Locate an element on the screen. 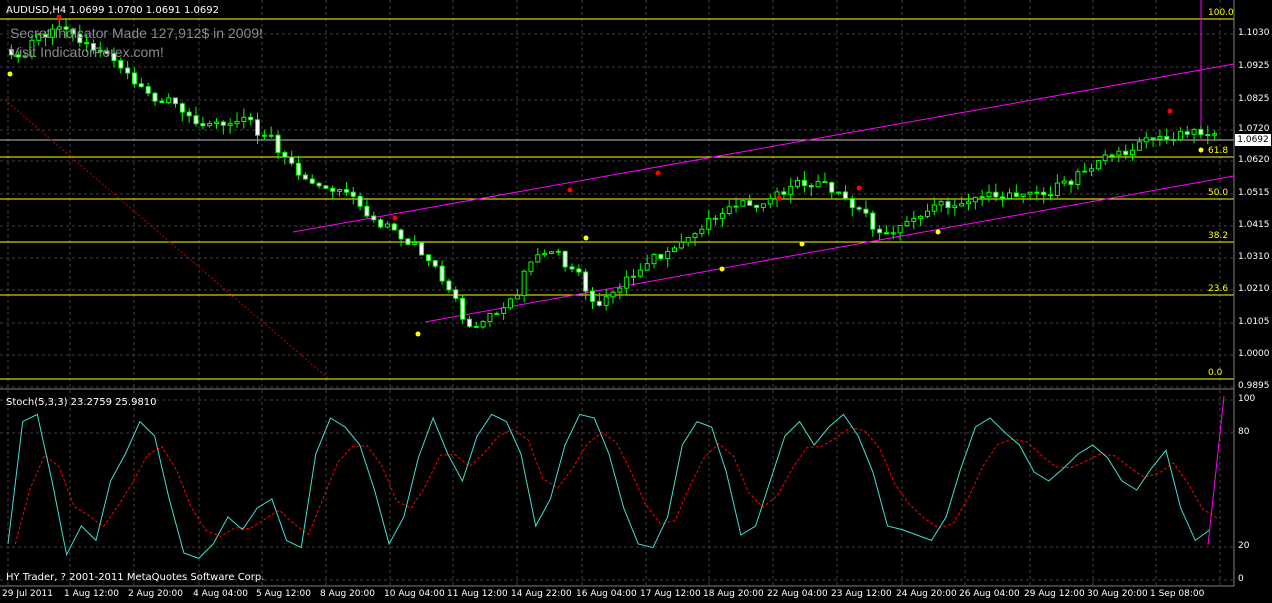  stoch-trend-line is located at coordinates (1216, 470).